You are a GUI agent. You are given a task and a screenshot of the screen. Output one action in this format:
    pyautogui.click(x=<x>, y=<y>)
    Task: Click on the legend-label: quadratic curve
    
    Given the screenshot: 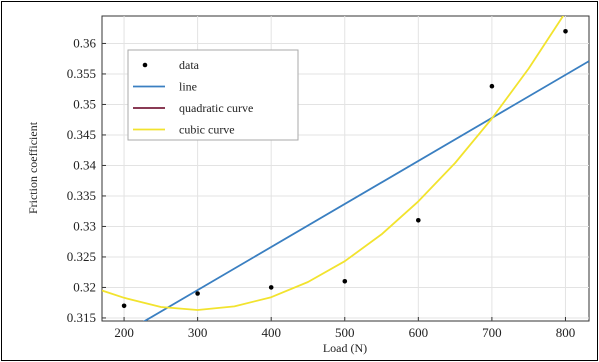 What is the action you would take?
    pyautogui.click(x=216, y=108)
    